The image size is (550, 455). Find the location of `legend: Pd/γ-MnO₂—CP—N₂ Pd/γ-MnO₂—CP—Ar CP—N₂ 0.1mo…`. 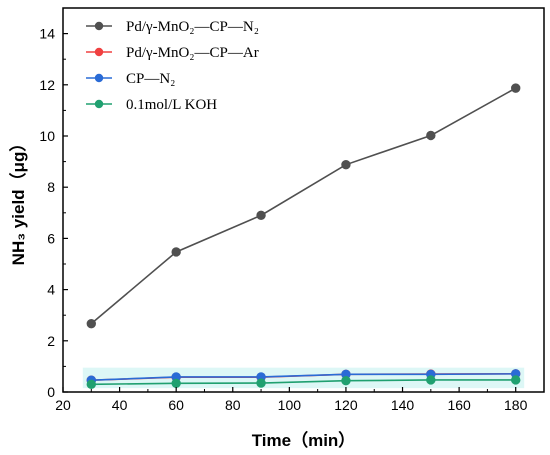

legend: Pd/γ-MnO₂—CP—N₂ Pd/γ-MnO₂—CP—Ar CP—N₂ 0.1mo… is located at coordinates (172, 66).